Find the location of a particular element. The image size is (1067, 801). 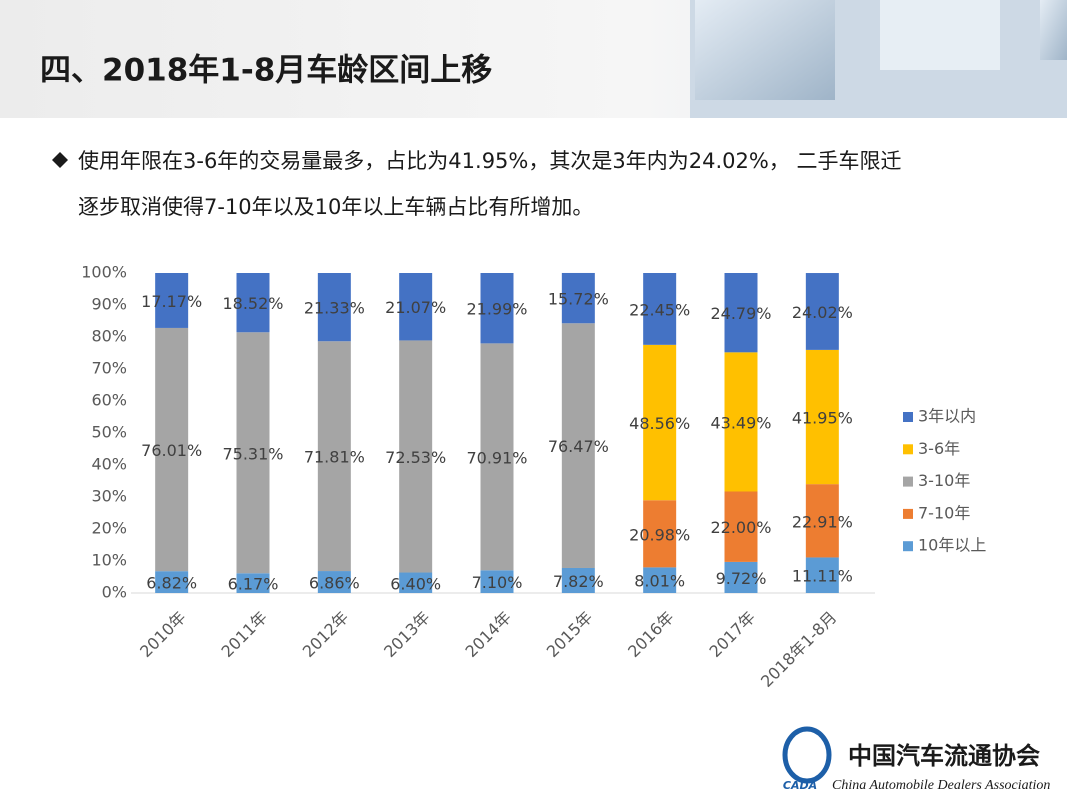

data-label: 75.31% is located at coordinates (252, 453).